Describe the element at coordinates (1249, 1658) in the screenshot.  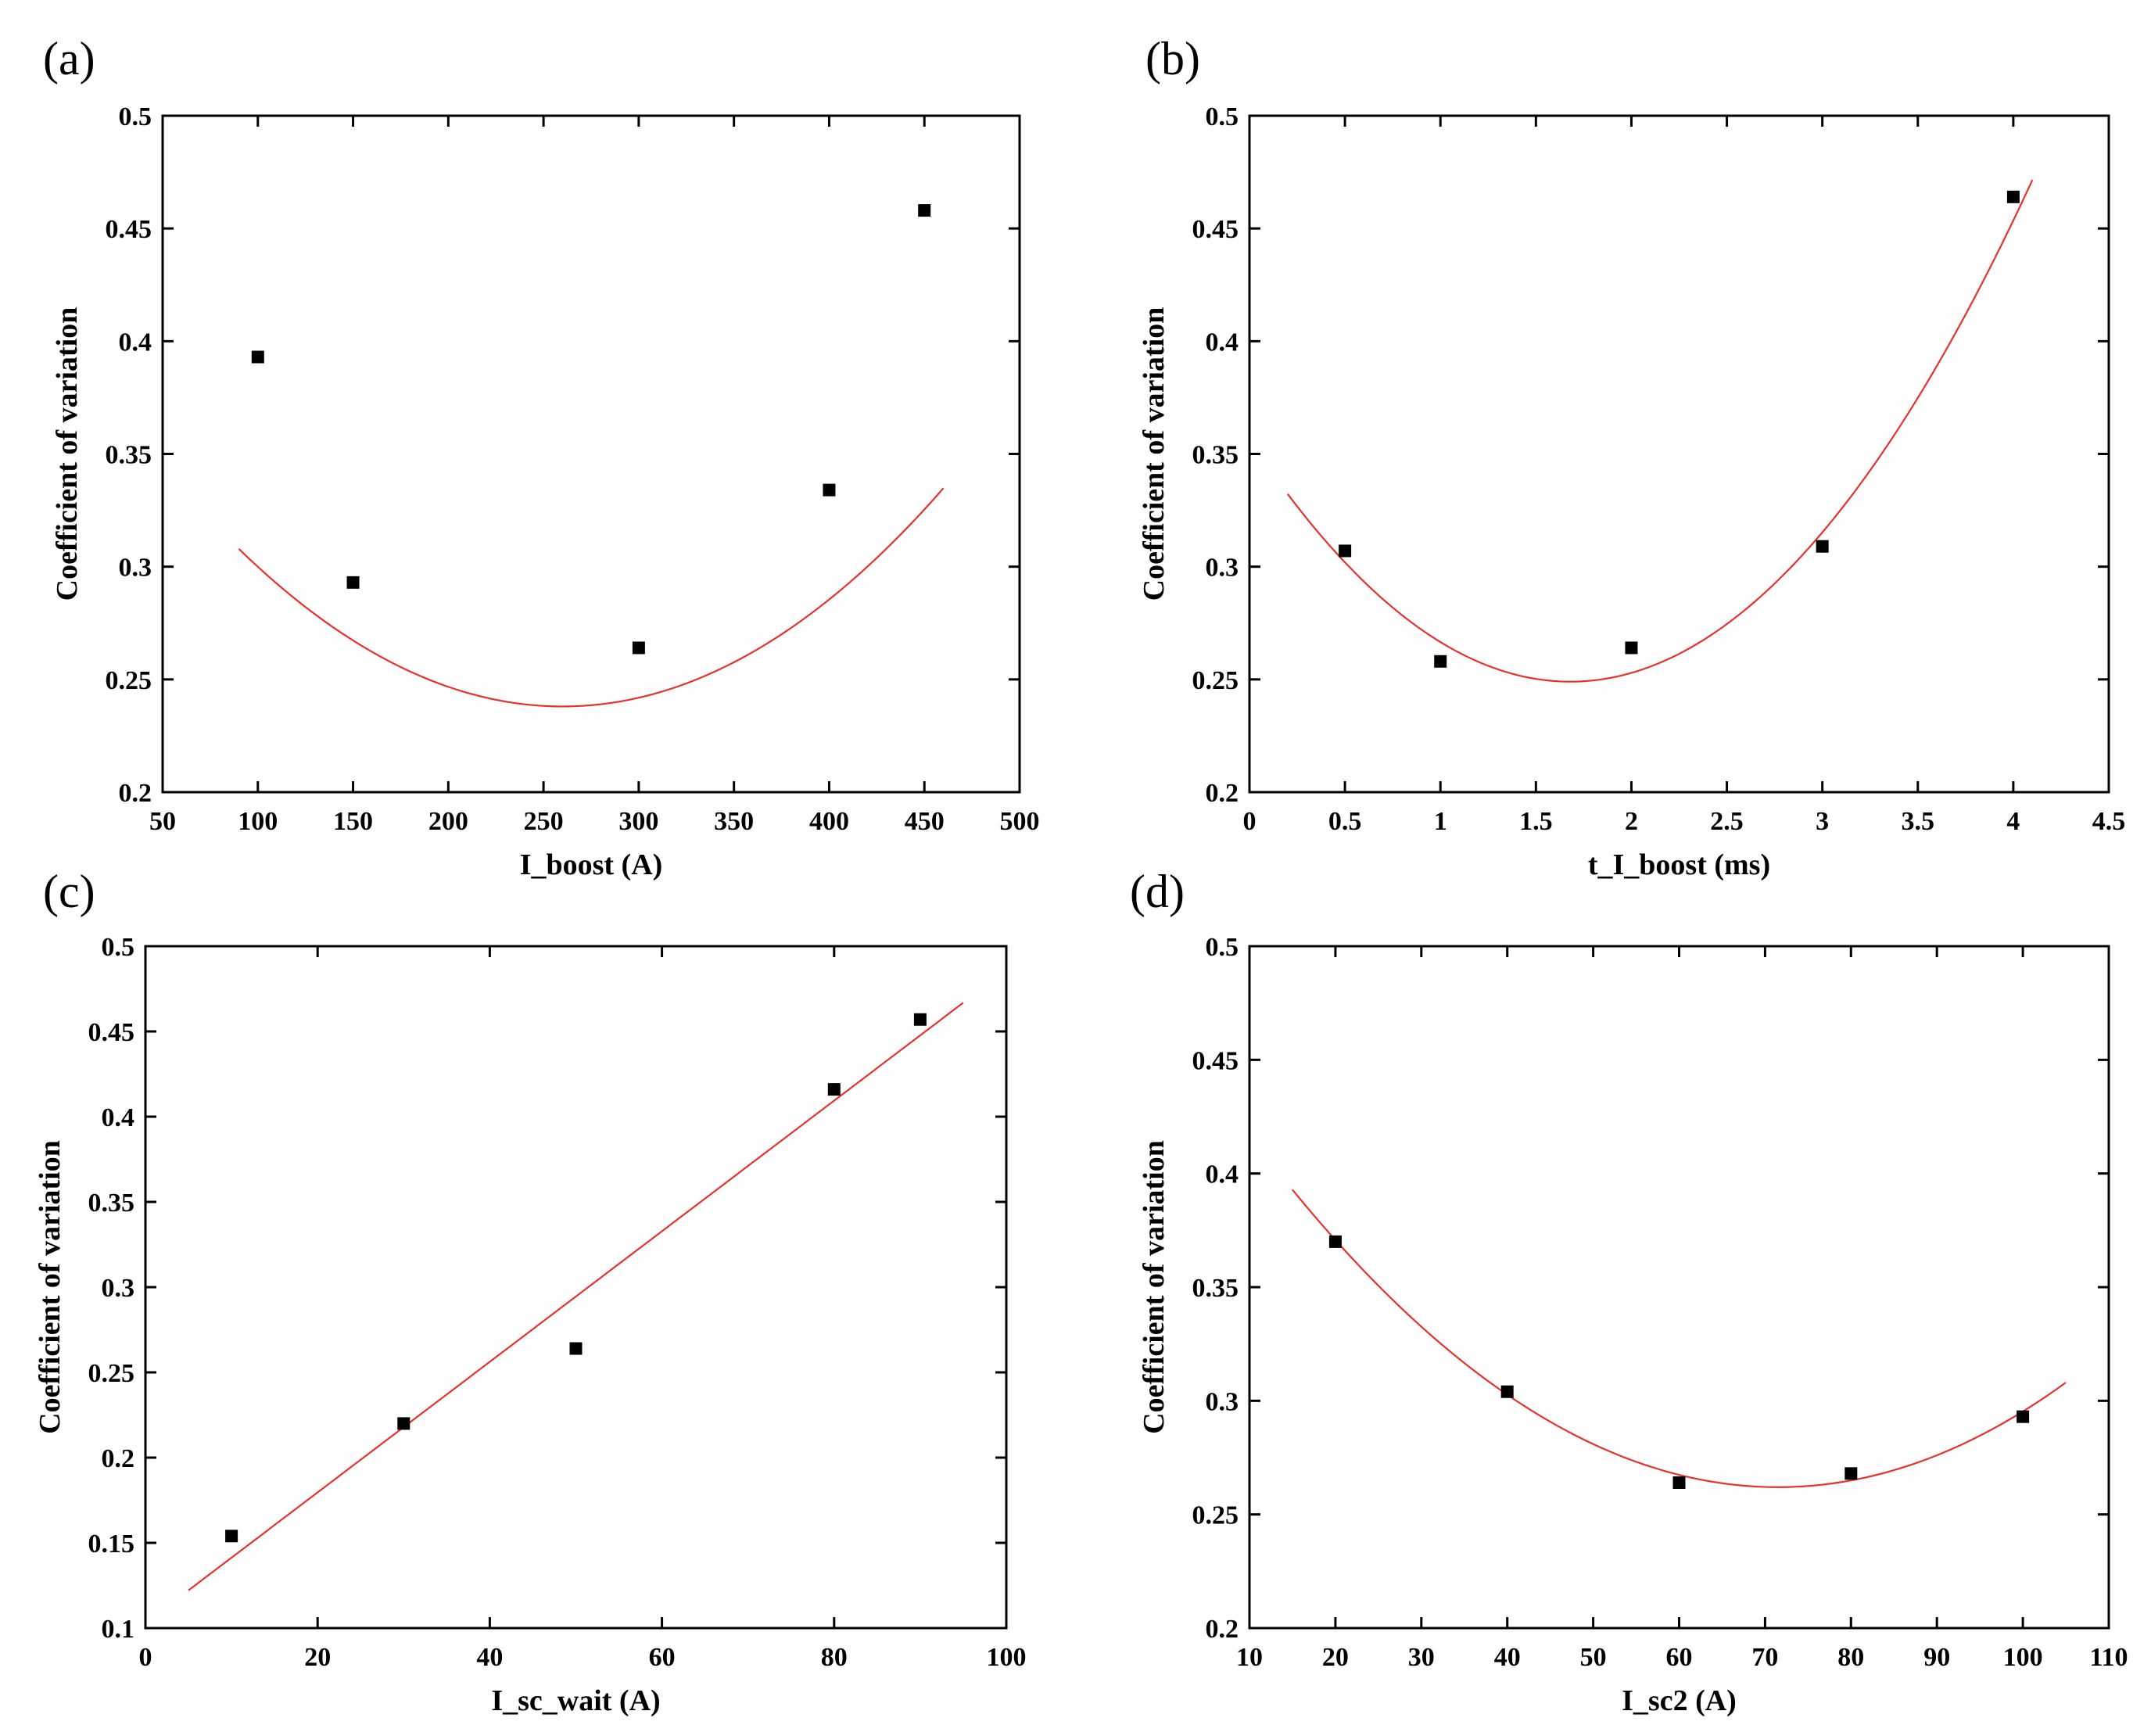
I see `x-tick-label: 10` at that location.